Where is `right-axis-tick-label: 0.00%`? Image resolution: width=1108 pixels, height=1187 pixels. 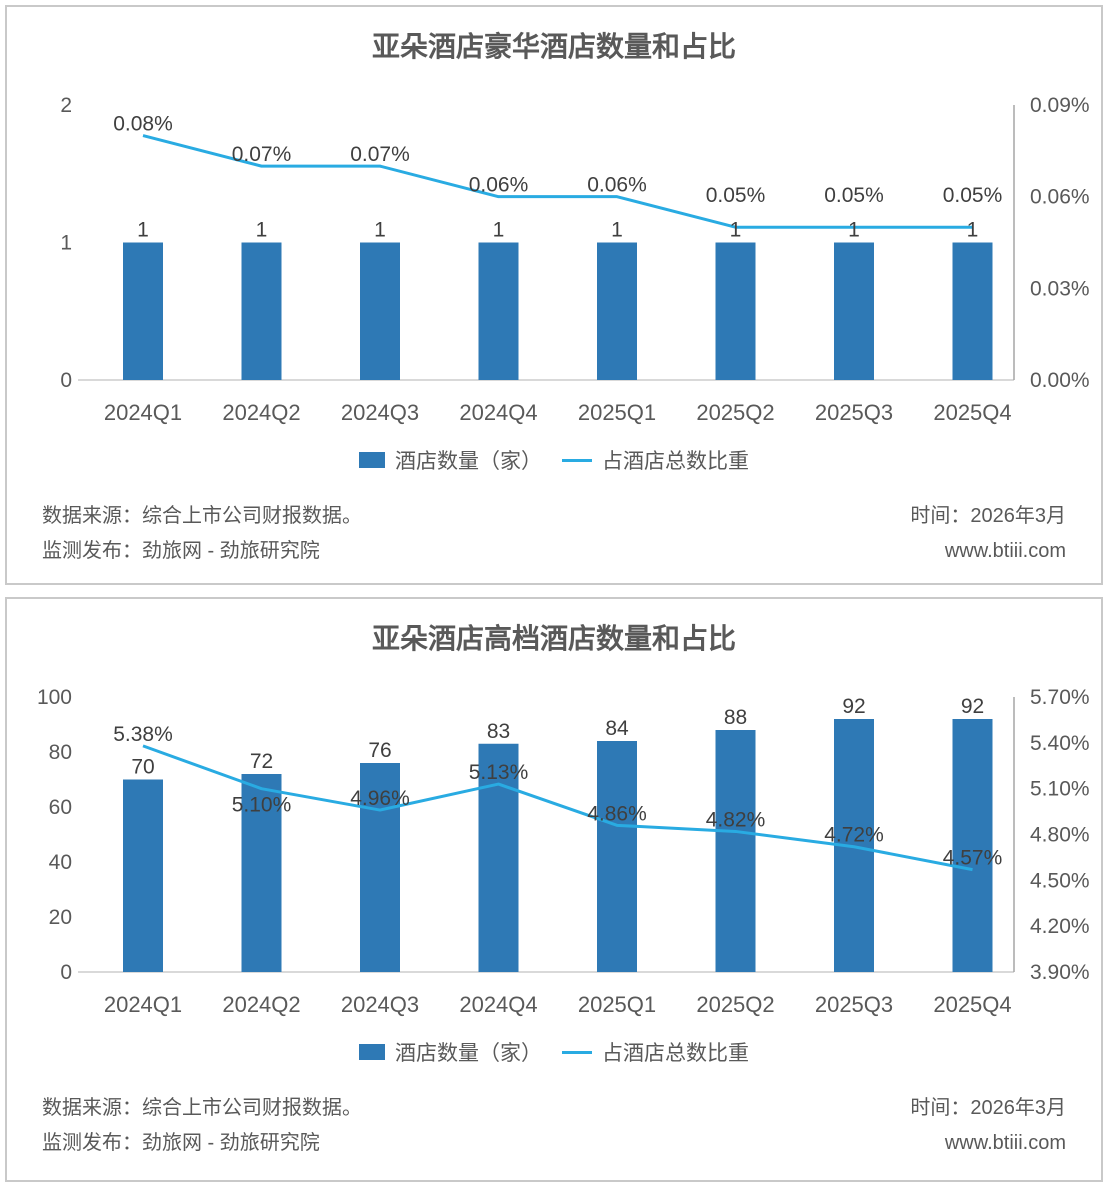 right-axis-tick-label: 0.00% is located at coordinates (1060, 380).